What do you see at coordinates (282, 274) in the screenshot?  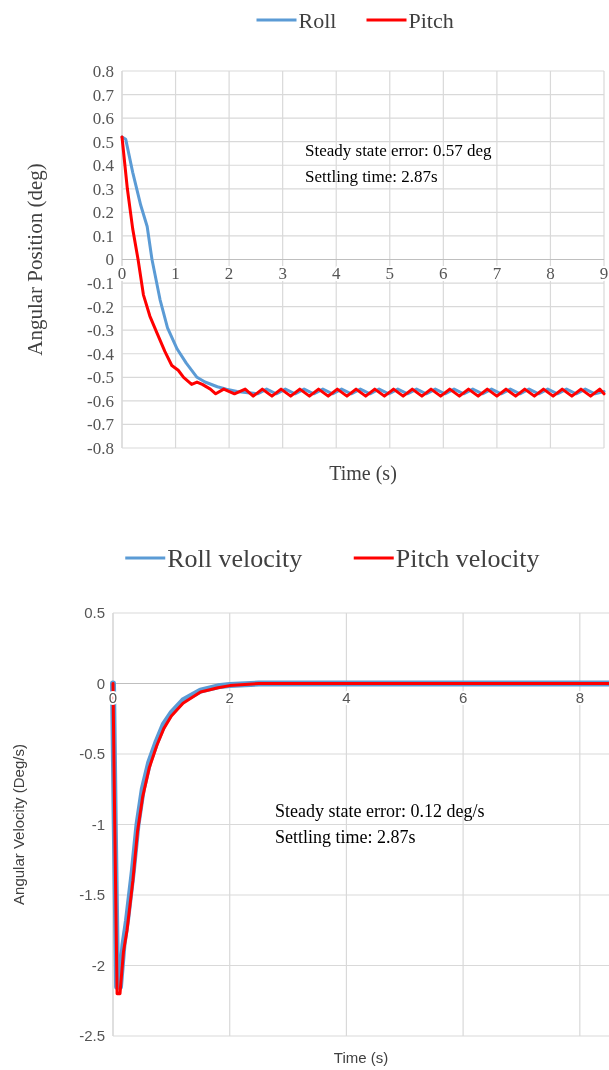 I see `x-tick-label: 3` at bounding box center [282, 274].